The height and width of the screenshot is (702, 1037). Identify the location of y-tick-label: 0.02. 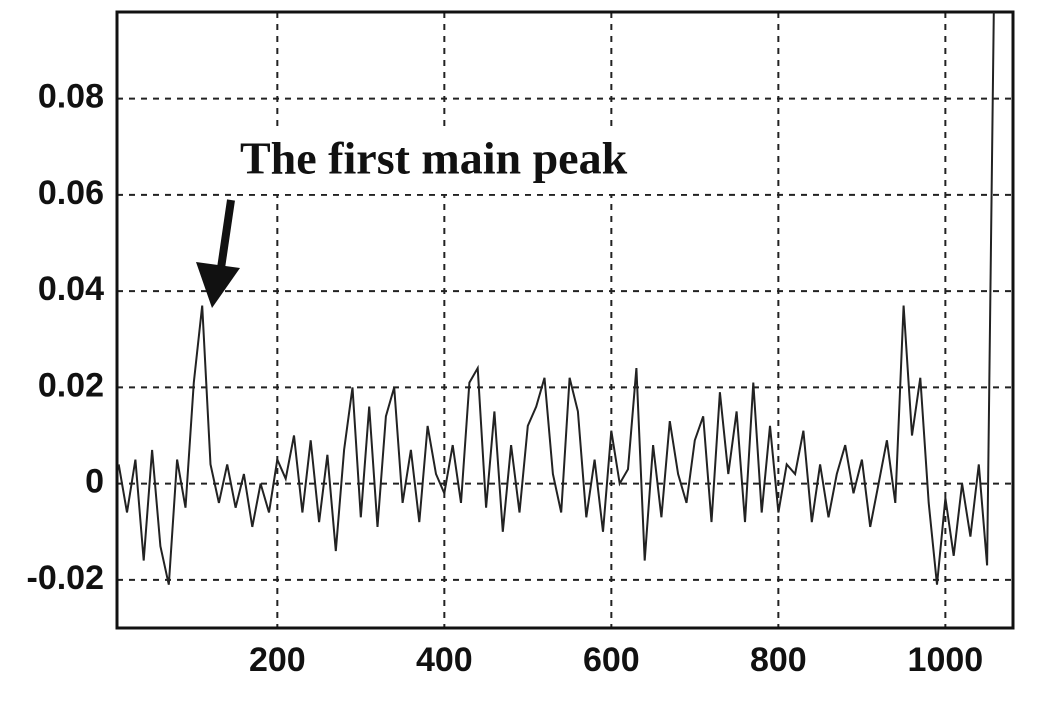
(71, 385).